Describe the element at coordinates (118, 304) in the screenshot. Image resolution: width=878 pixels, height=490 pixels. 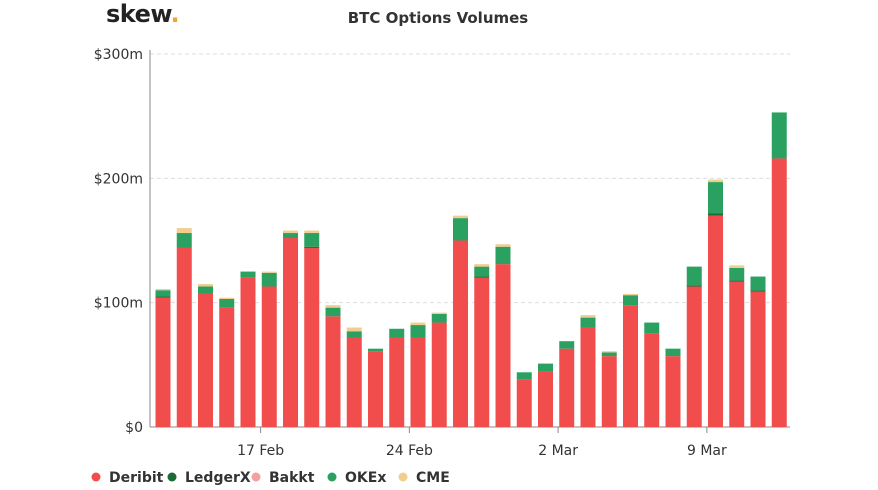
I see `y-tick-label: $100m` at that location.